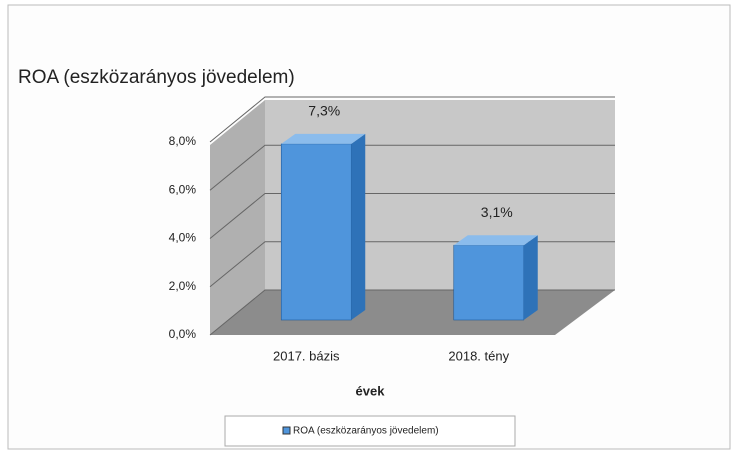  I want to click on data-label: 7,3%, so click(324, 111).